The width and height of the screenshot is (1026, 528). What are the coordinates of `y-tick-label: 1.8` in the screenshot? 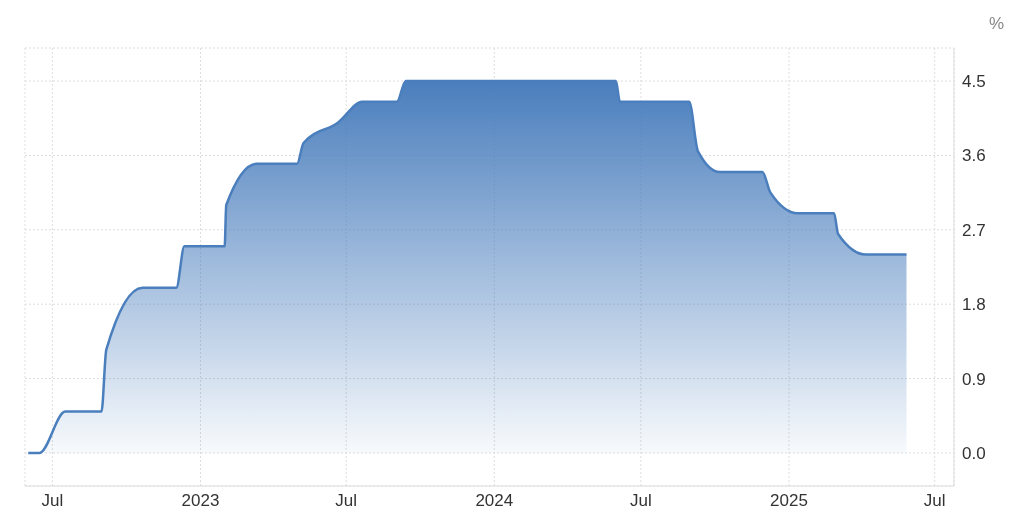 It's located at (974, 305).